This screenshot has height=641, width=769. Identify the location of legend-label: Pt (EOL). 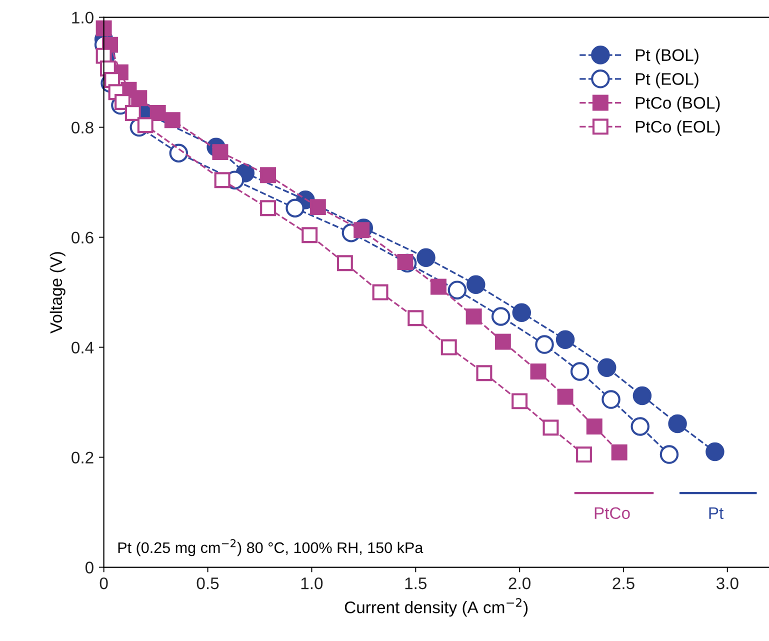
(667, 80).